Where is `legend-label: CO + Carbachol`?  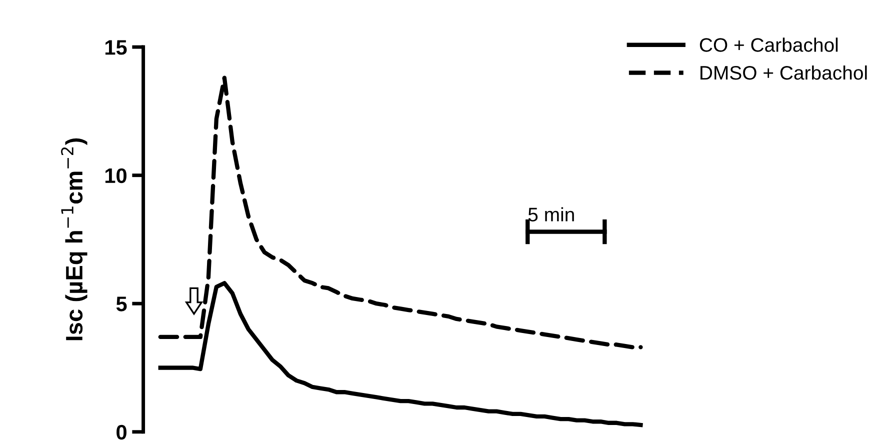
legend-label: CO + Carbachol is located at coordinates (769, 45).